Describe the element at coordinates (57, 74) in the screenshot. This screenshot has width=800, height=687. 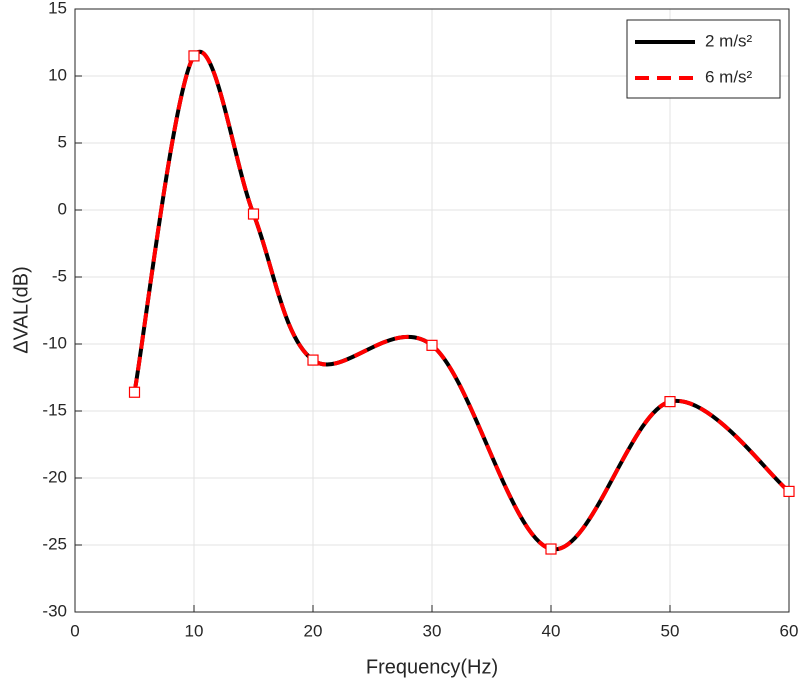
I see `y-tick-label: 10` at that location.